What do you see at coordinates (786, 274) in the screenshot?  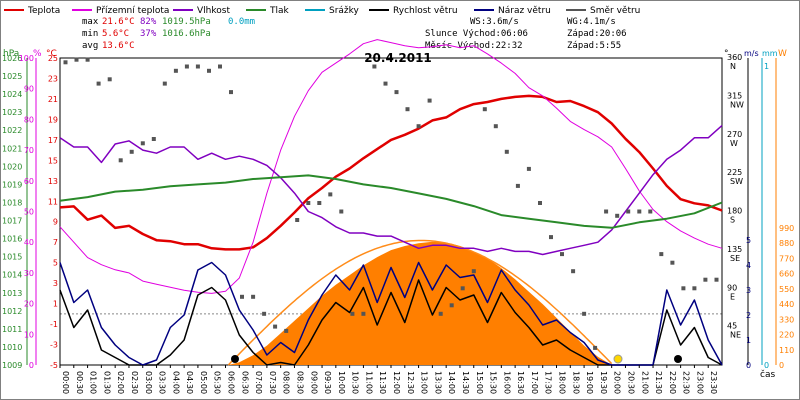 I see `w-tick: 660` at bounding box center [786, 274].